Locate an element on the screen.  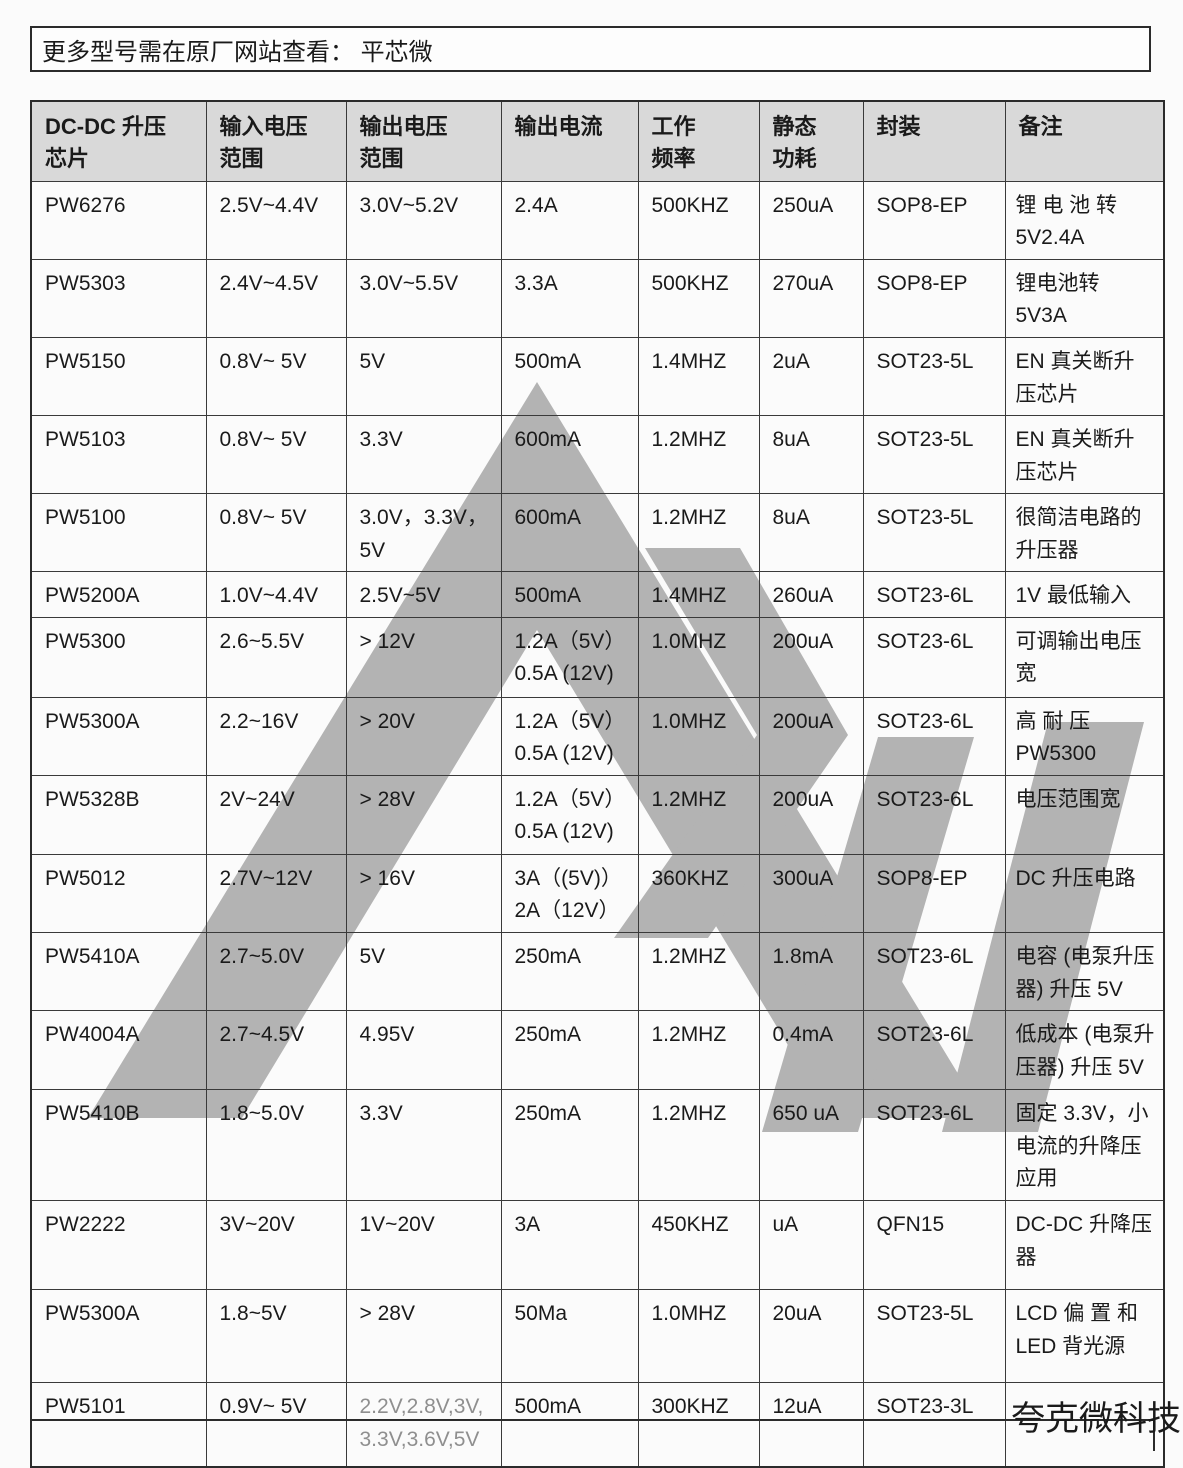
table-cell: 电容 (电泵升压器) 升压 5V is located at coordinates (1084, 971).